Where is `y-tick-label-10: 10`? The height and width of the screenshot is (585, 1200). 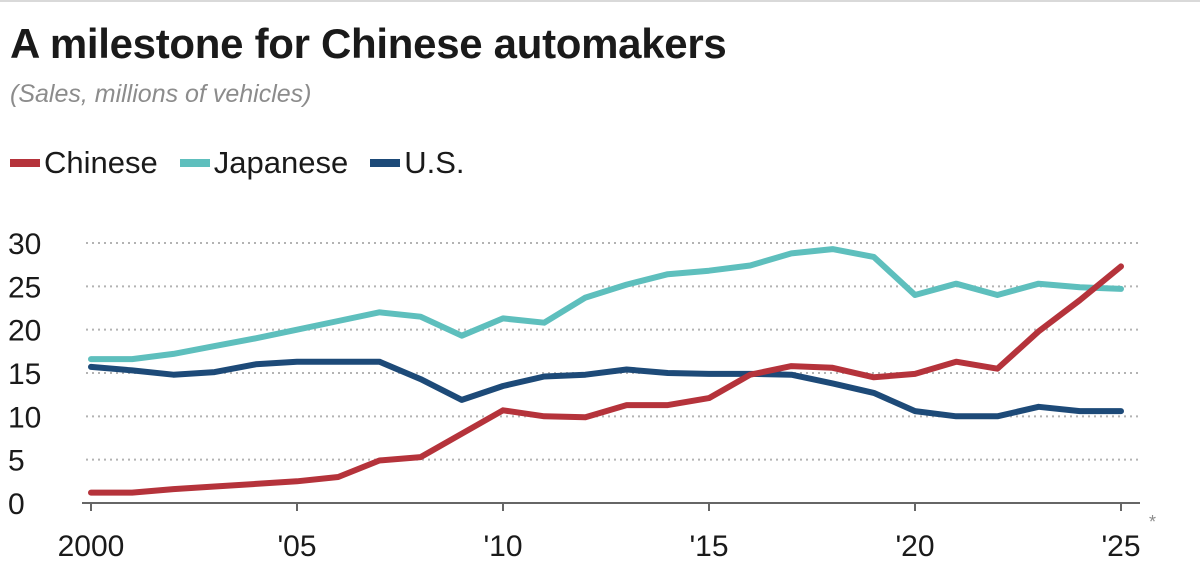
y-tick-label-10: 10 is located at coordinates (24, 417).